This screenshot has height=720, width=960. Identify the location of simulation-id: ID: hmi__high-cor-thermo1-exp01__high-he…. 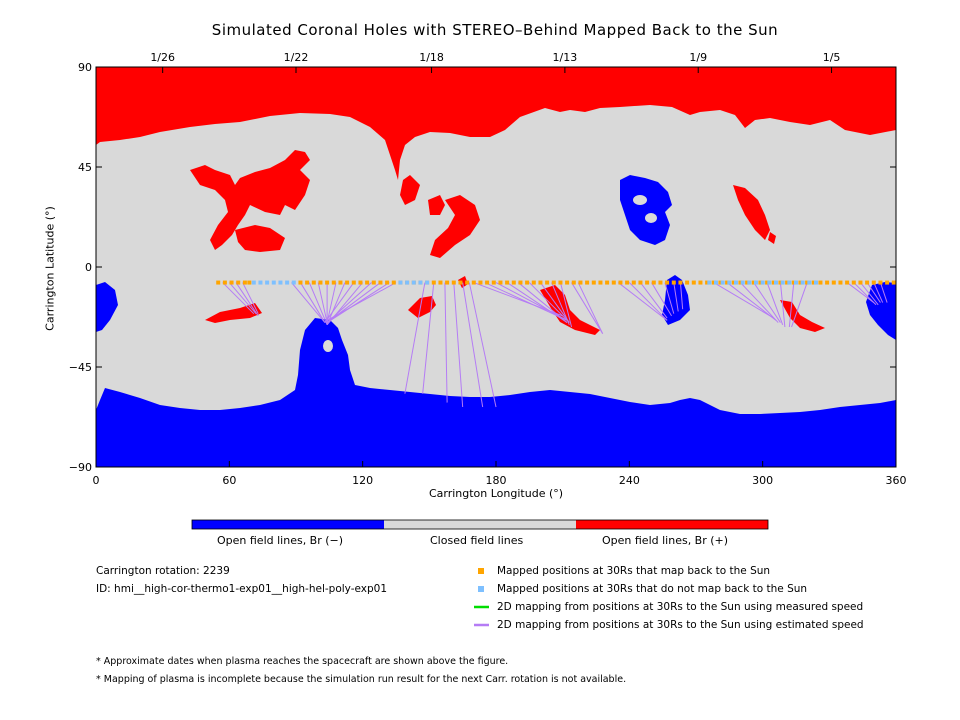
(242, 589).